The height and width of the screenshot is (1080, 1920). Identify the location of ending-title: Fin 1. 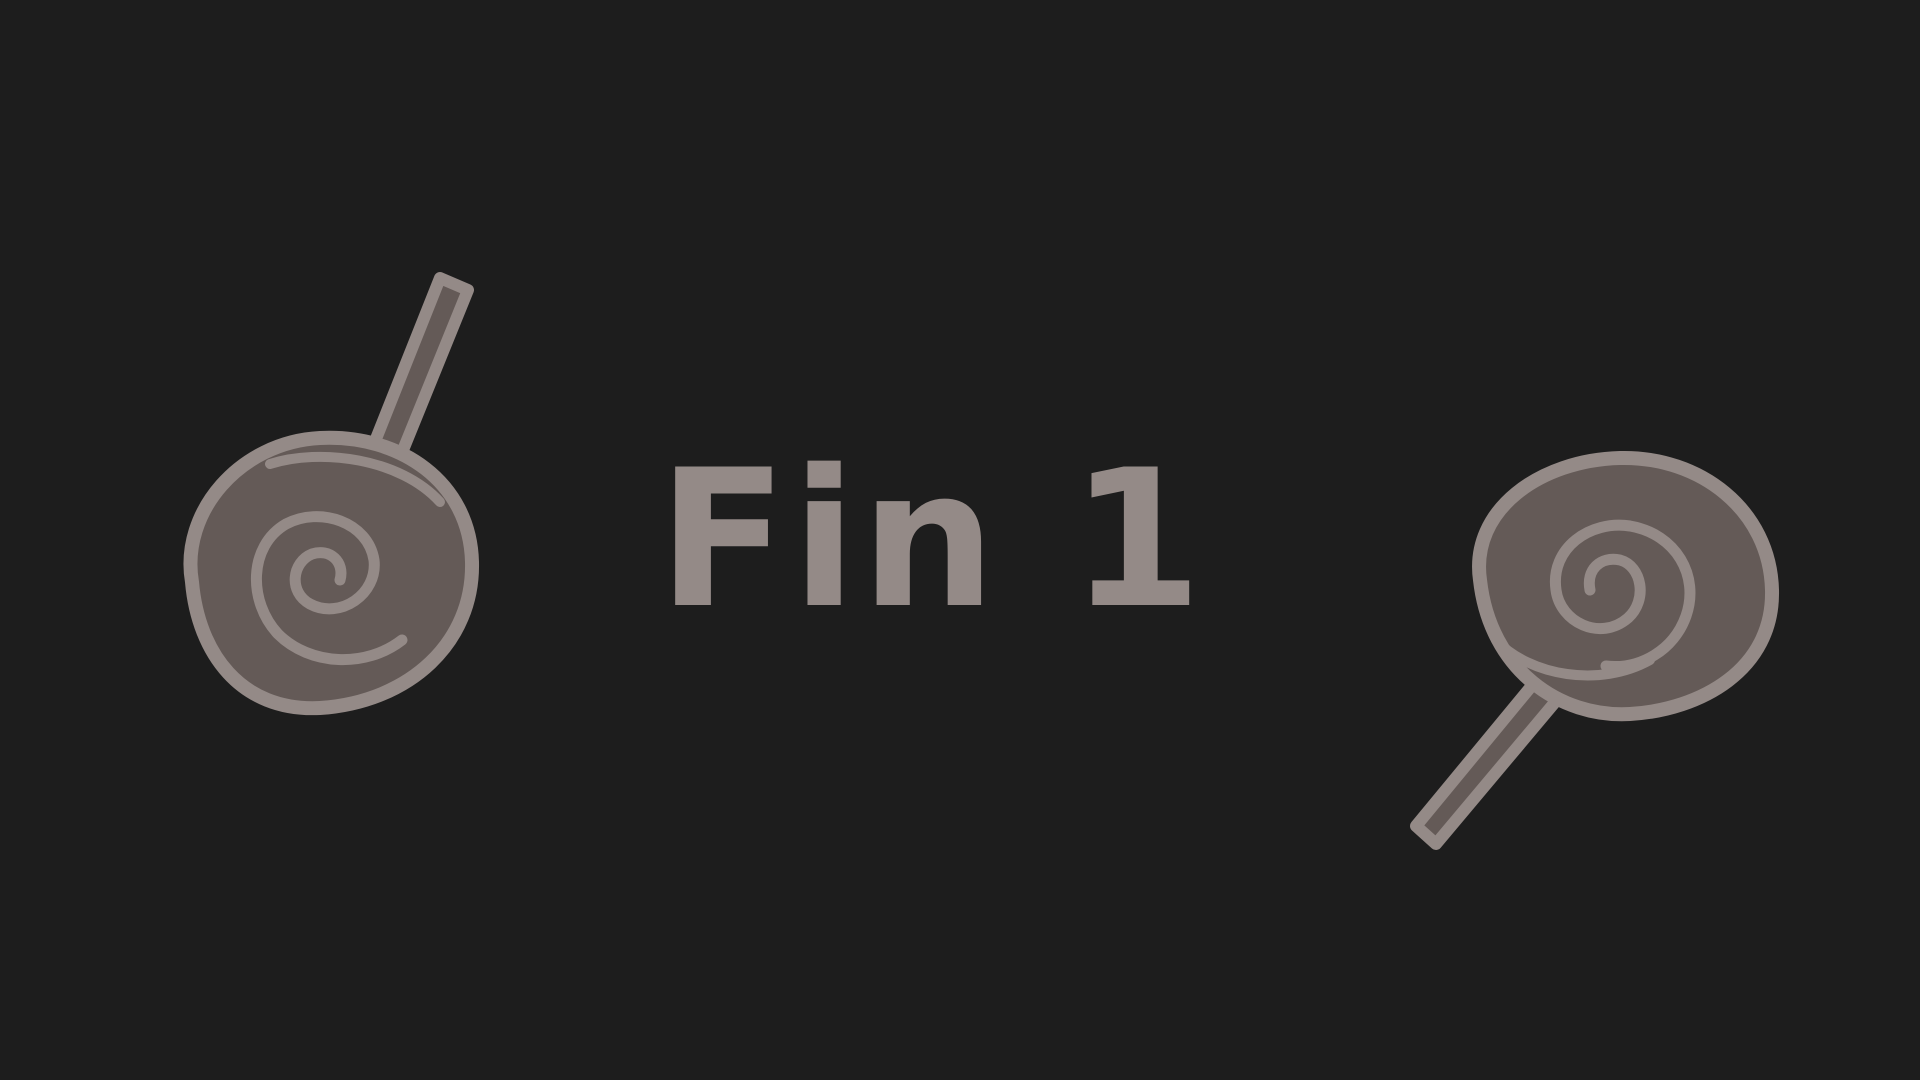
(932, 539).